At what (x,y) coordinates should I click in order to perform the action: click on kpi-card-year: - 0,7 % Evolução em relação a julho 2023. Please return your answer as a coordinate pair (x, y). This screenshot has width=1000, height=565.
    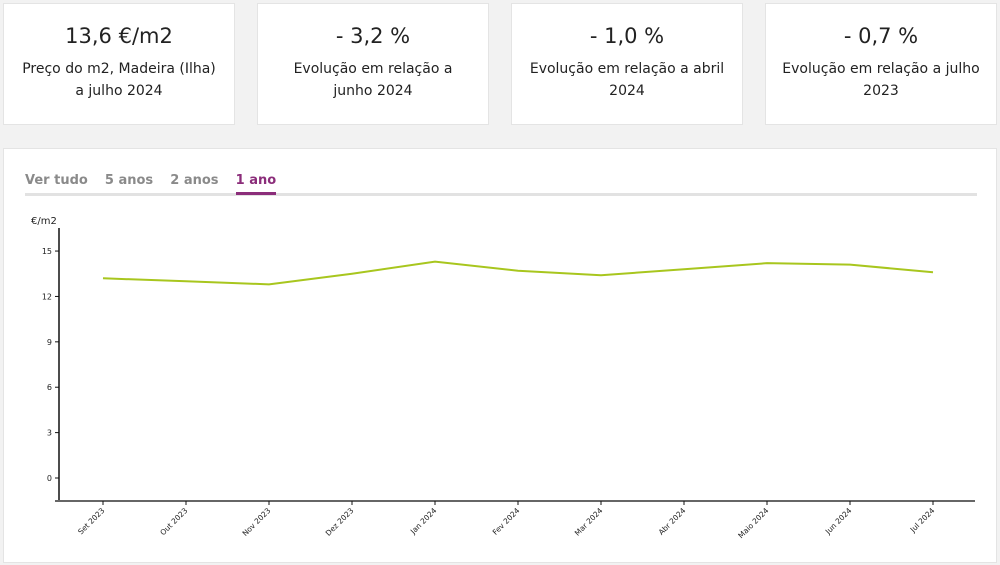
    Looking at the image, I should click on (881, 64).